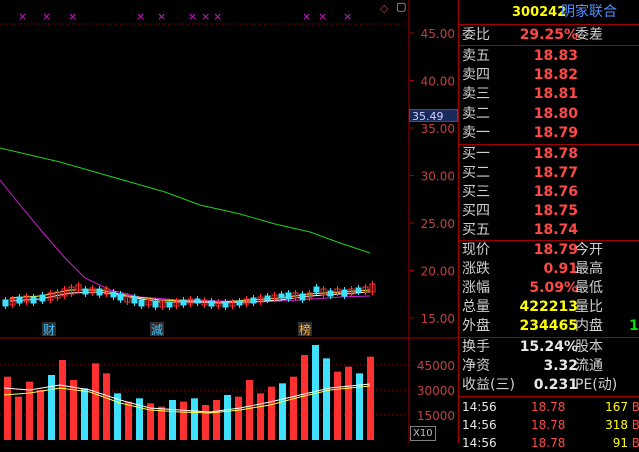  What do you see at coordinates (488, 385) in the screenshot?
I see `stat-label: 收益(三)` at bounding box center [488, 385].